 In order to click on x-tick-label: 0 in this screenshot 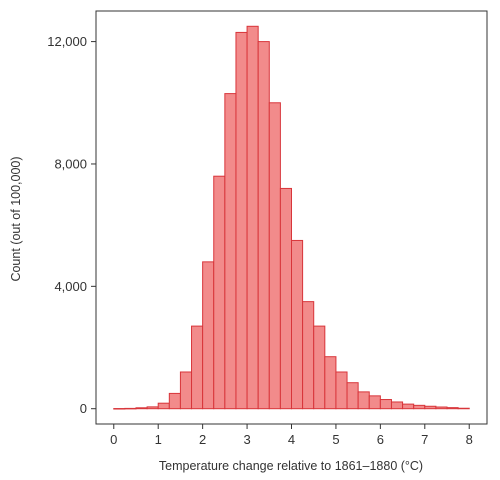, I will do `click(113, 439)`.